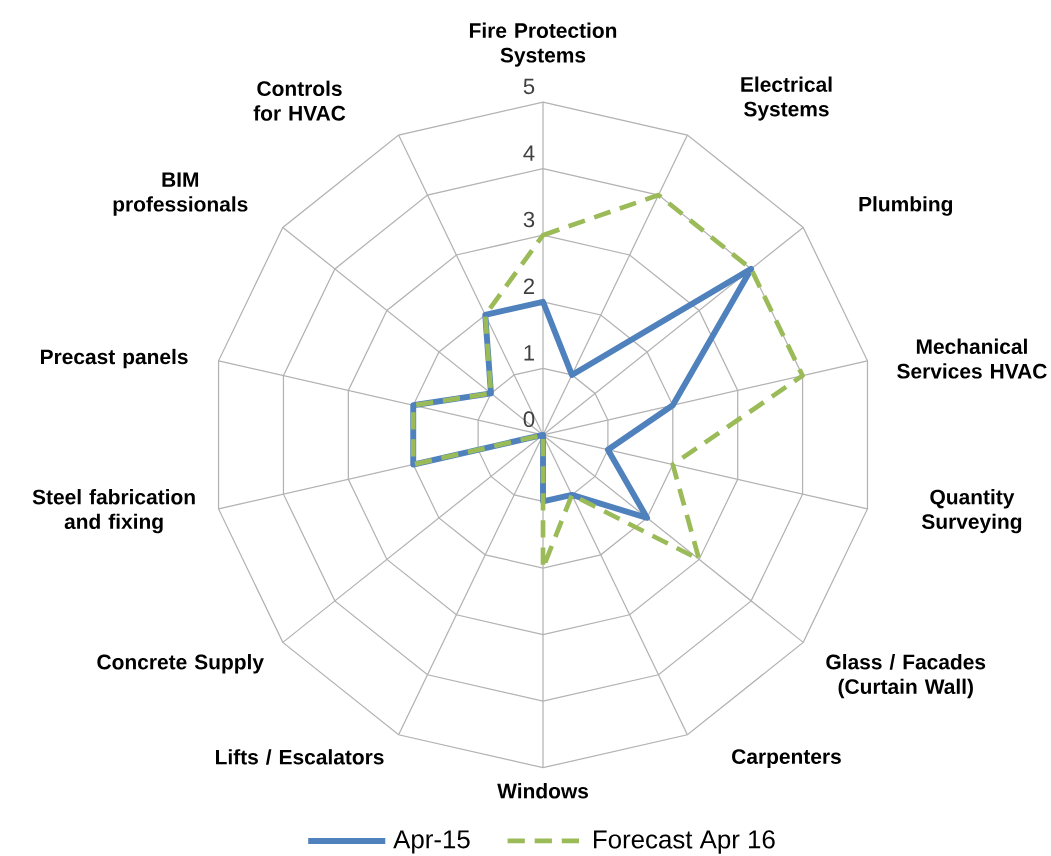  Describe the element at coordinates (300, 757) in the screenshot. I see `spoke-label: Lifts / Escalators` at that location.